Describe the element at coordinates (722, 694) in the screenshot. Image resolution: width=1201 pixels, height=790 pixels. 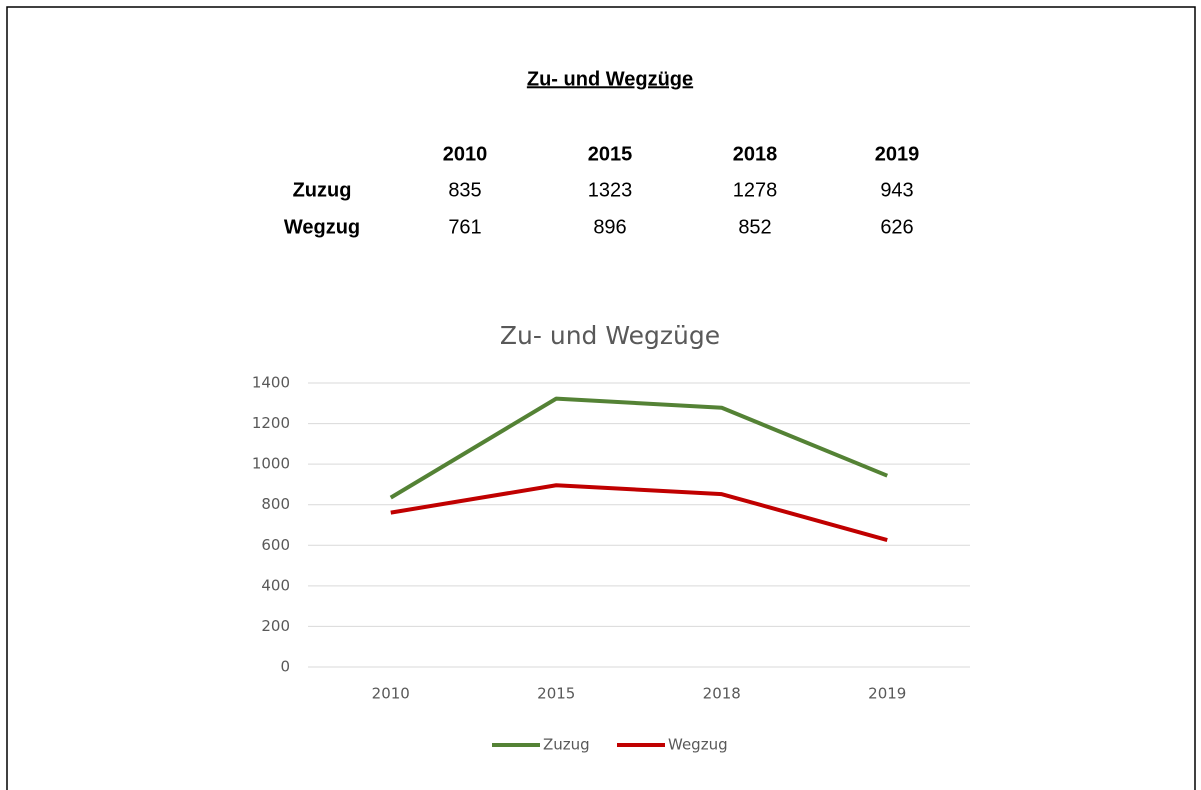
I see `x-tick-label: 2018` at that location.